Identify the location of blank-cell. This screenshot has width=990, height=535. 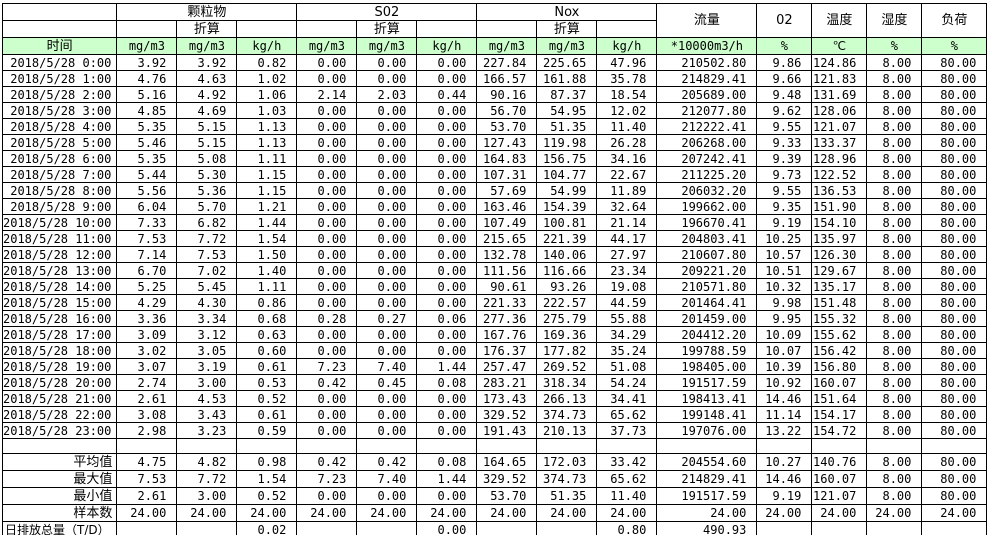
(567, 446).